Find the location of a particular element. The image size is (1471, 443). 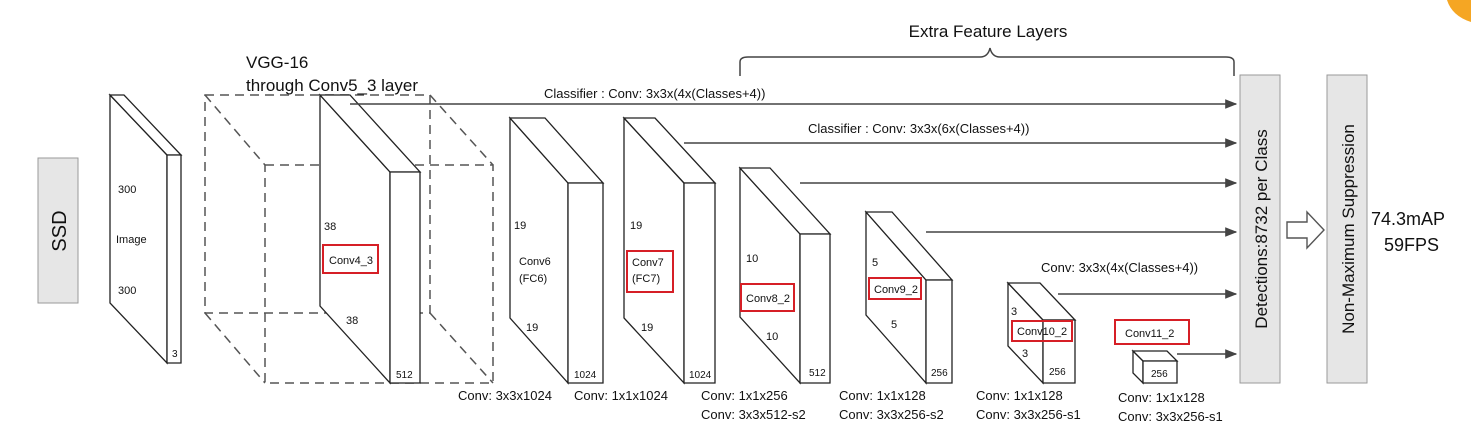

fc7-size-left: 19 is located at coordinates (636, 226).